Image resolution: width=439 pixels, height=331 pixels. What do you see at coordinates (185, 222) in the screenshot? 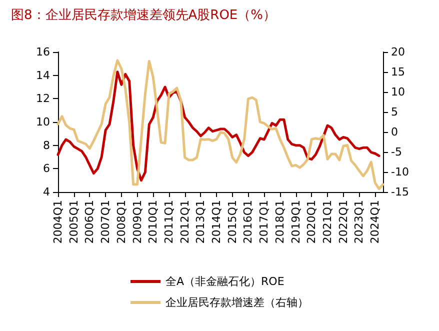
I see `x-tick-label: 2012Q1` at bounding box center [185, 222].